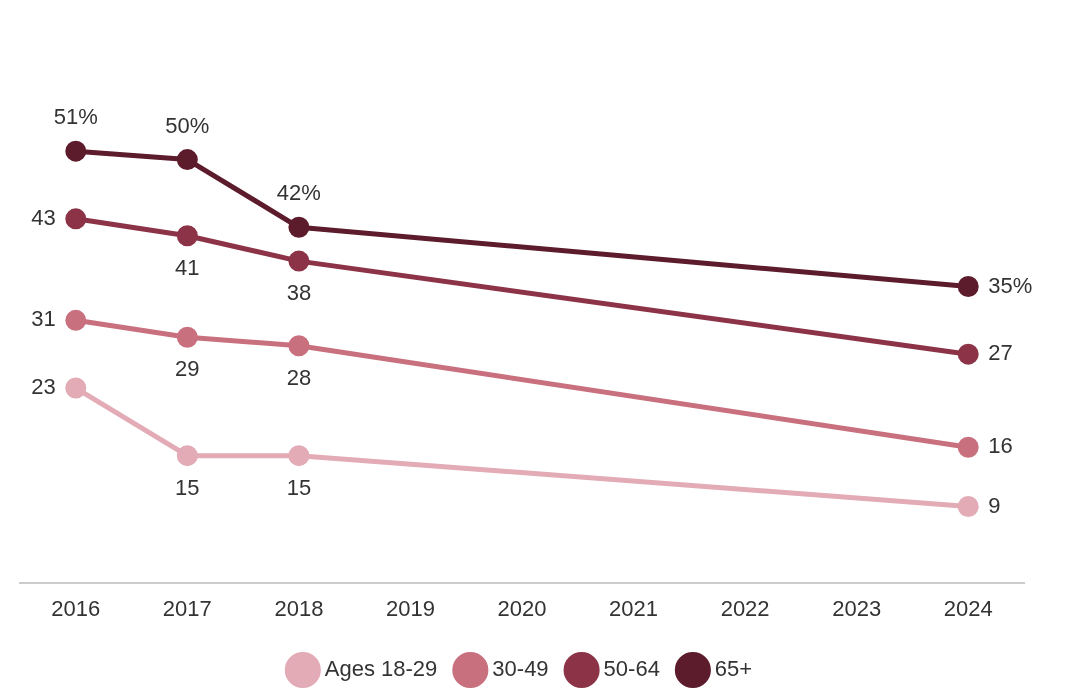  What do you see at coordinates (76, 608) in the screenshot?
I see `x-tick-label: 2016` at bounding box center [76, 608].